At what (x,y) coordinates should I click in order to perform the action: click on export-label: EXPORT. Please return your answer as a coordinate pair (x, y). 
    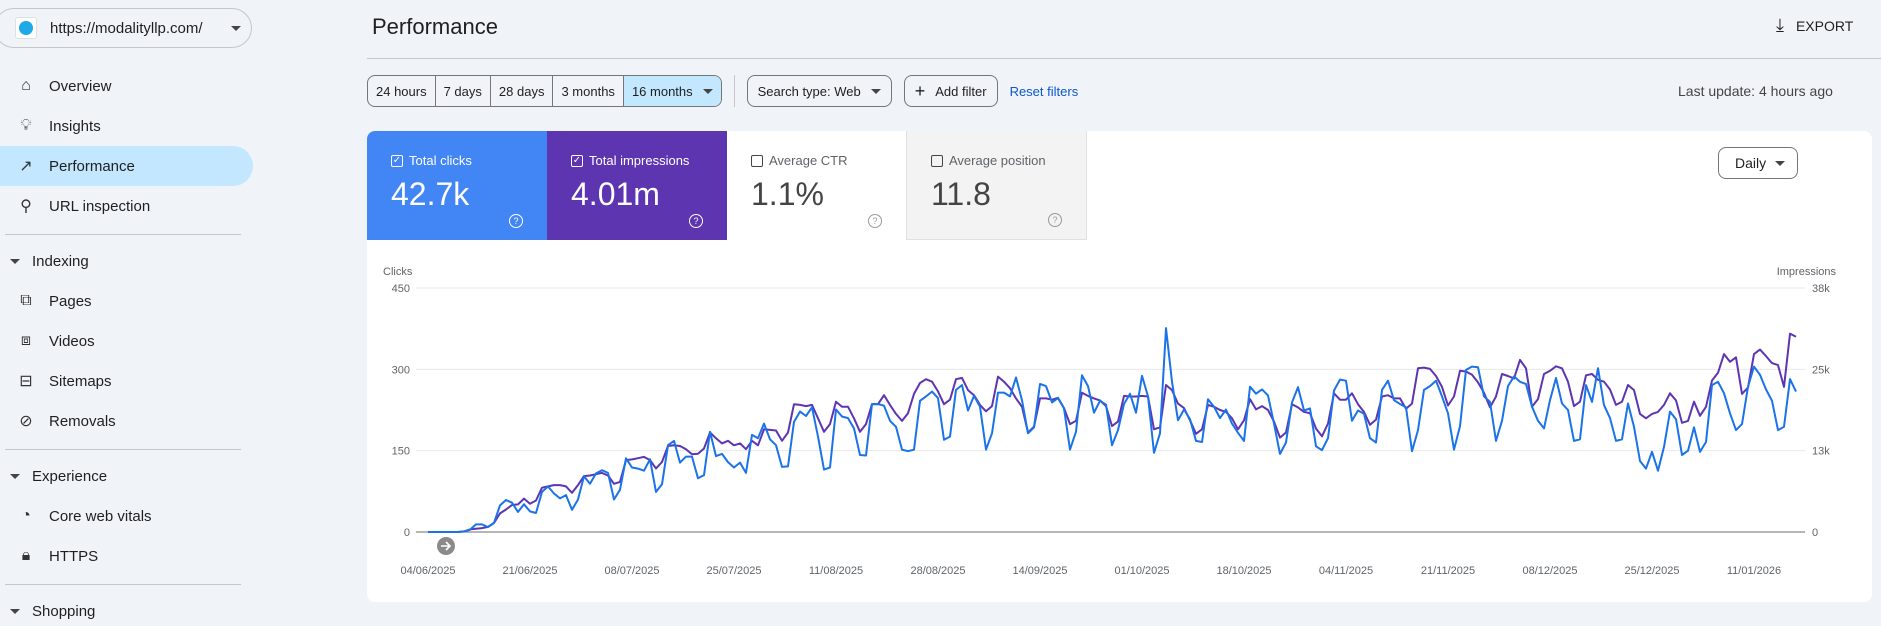
    Looking at the image, I should click on (1824, 25).